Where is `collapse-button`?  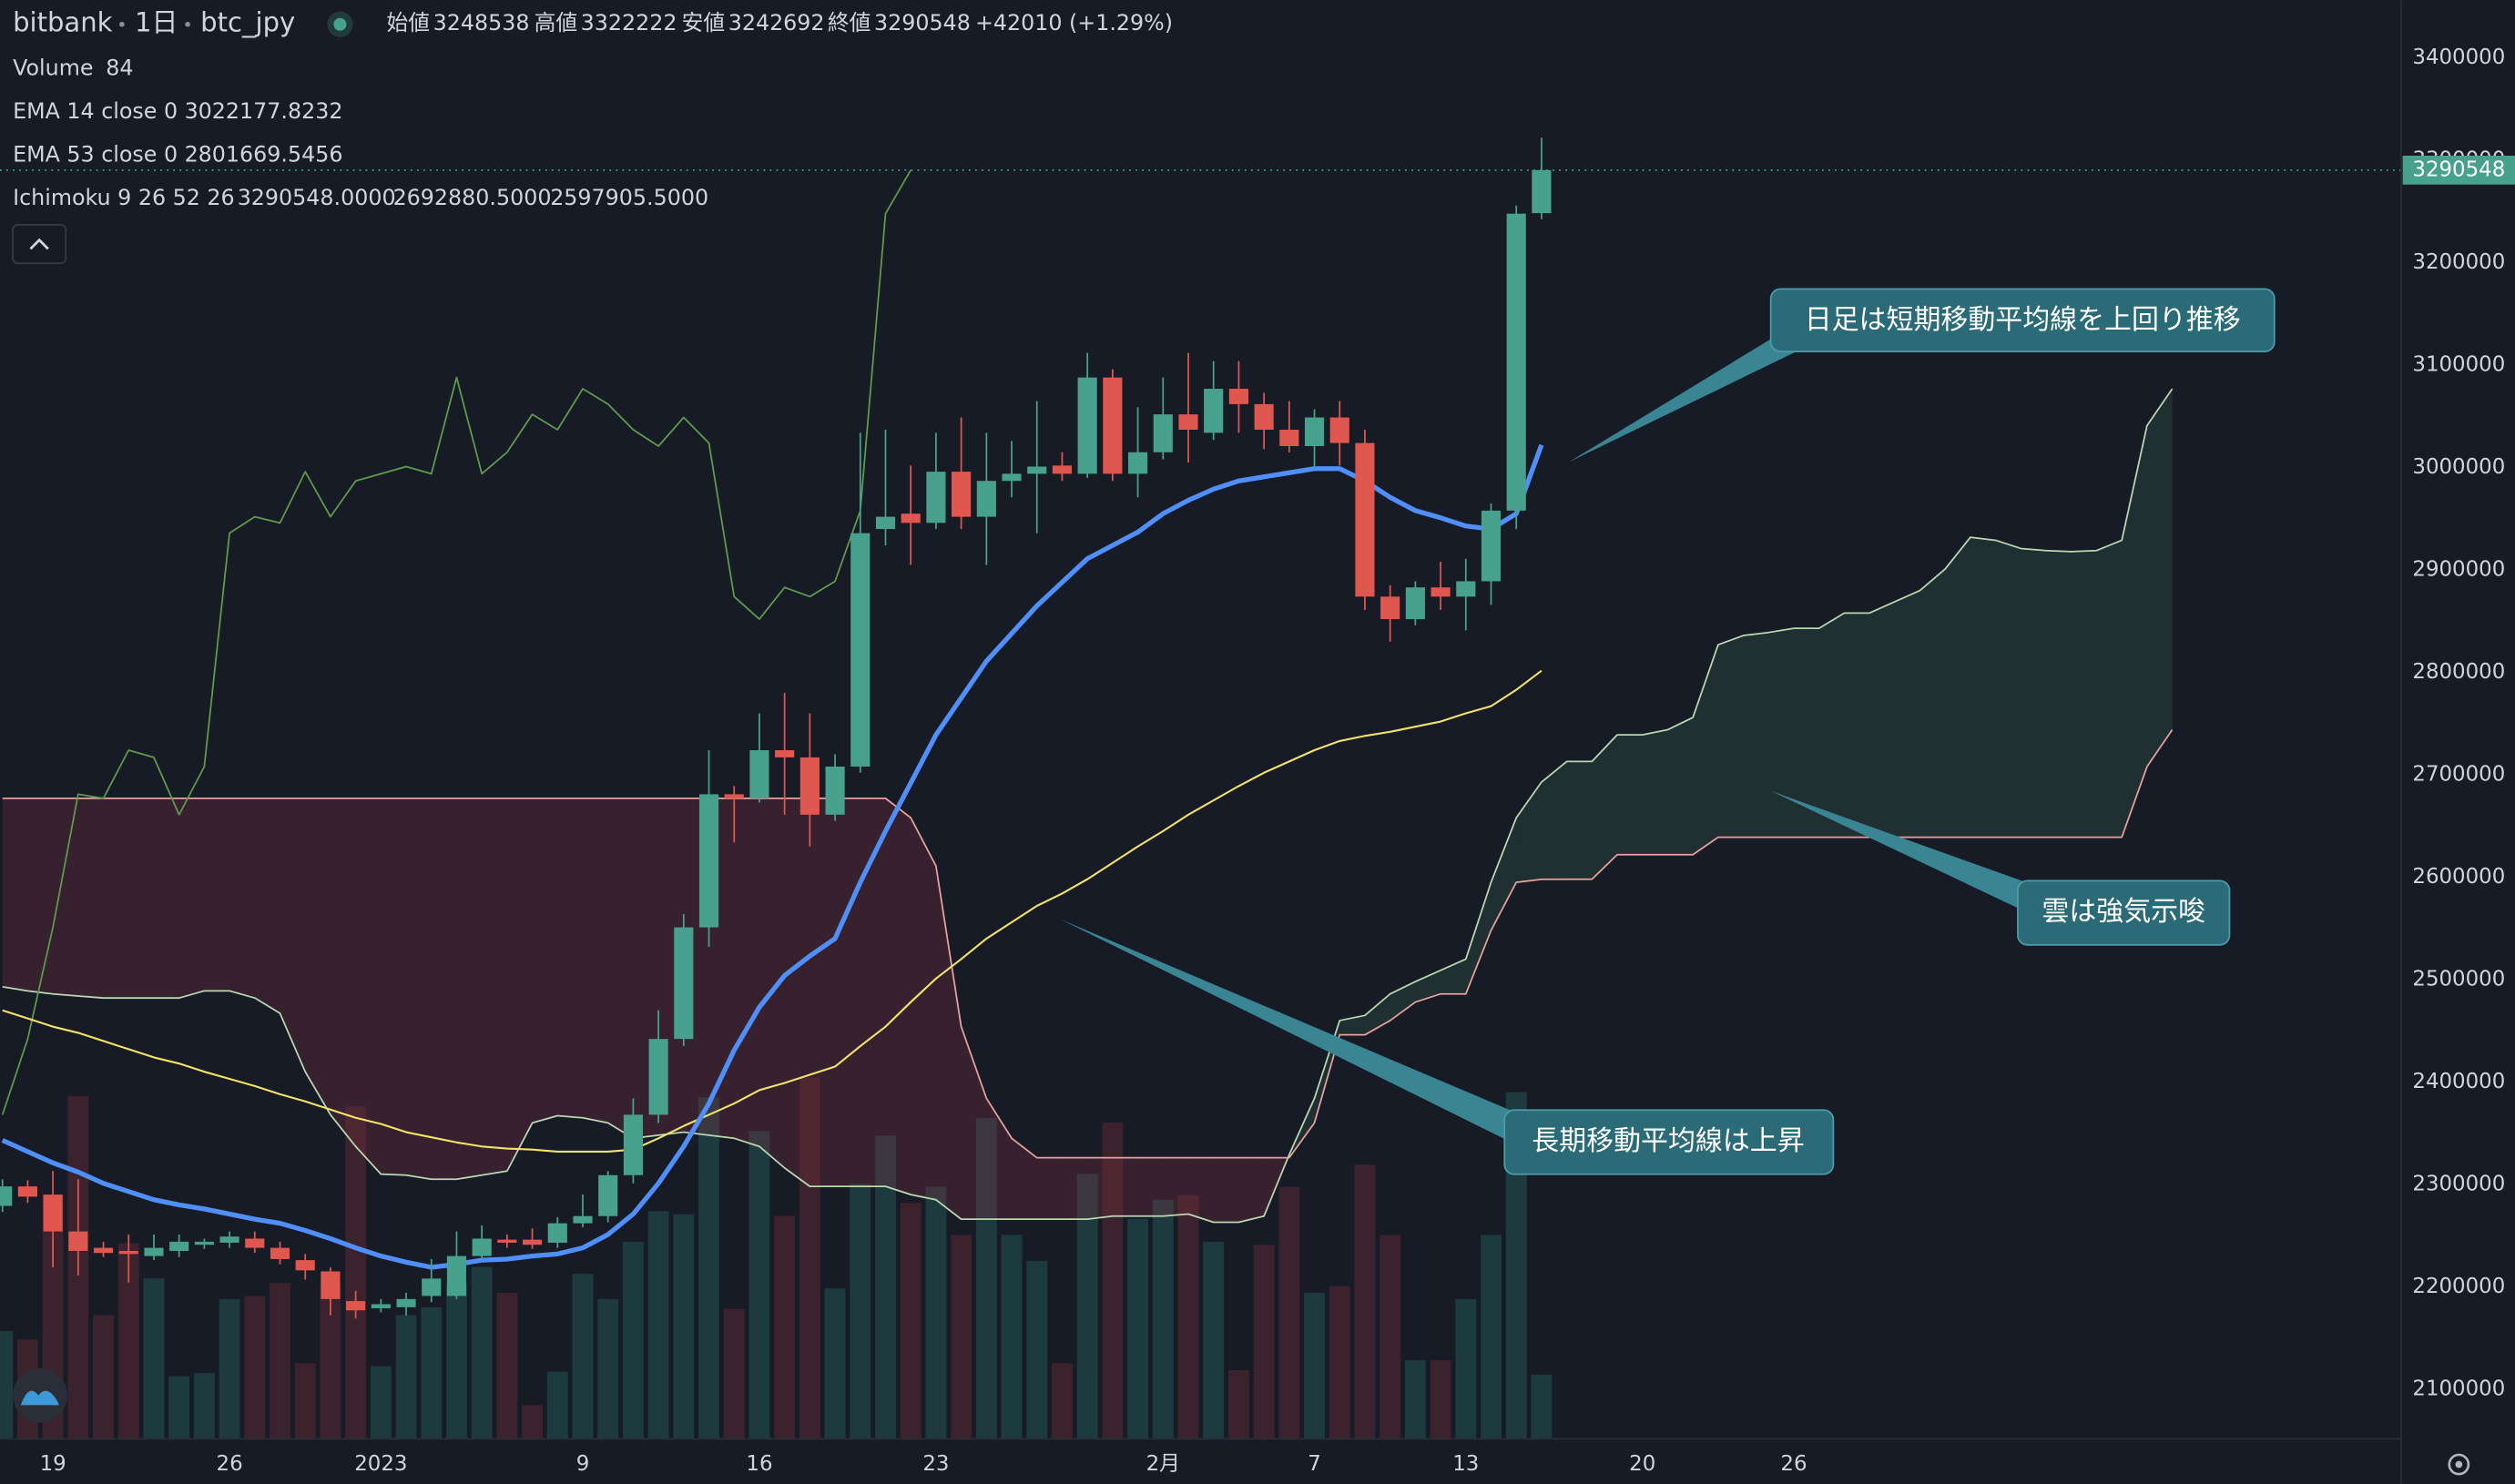 collapse-button is located at coordinates (39, 244).